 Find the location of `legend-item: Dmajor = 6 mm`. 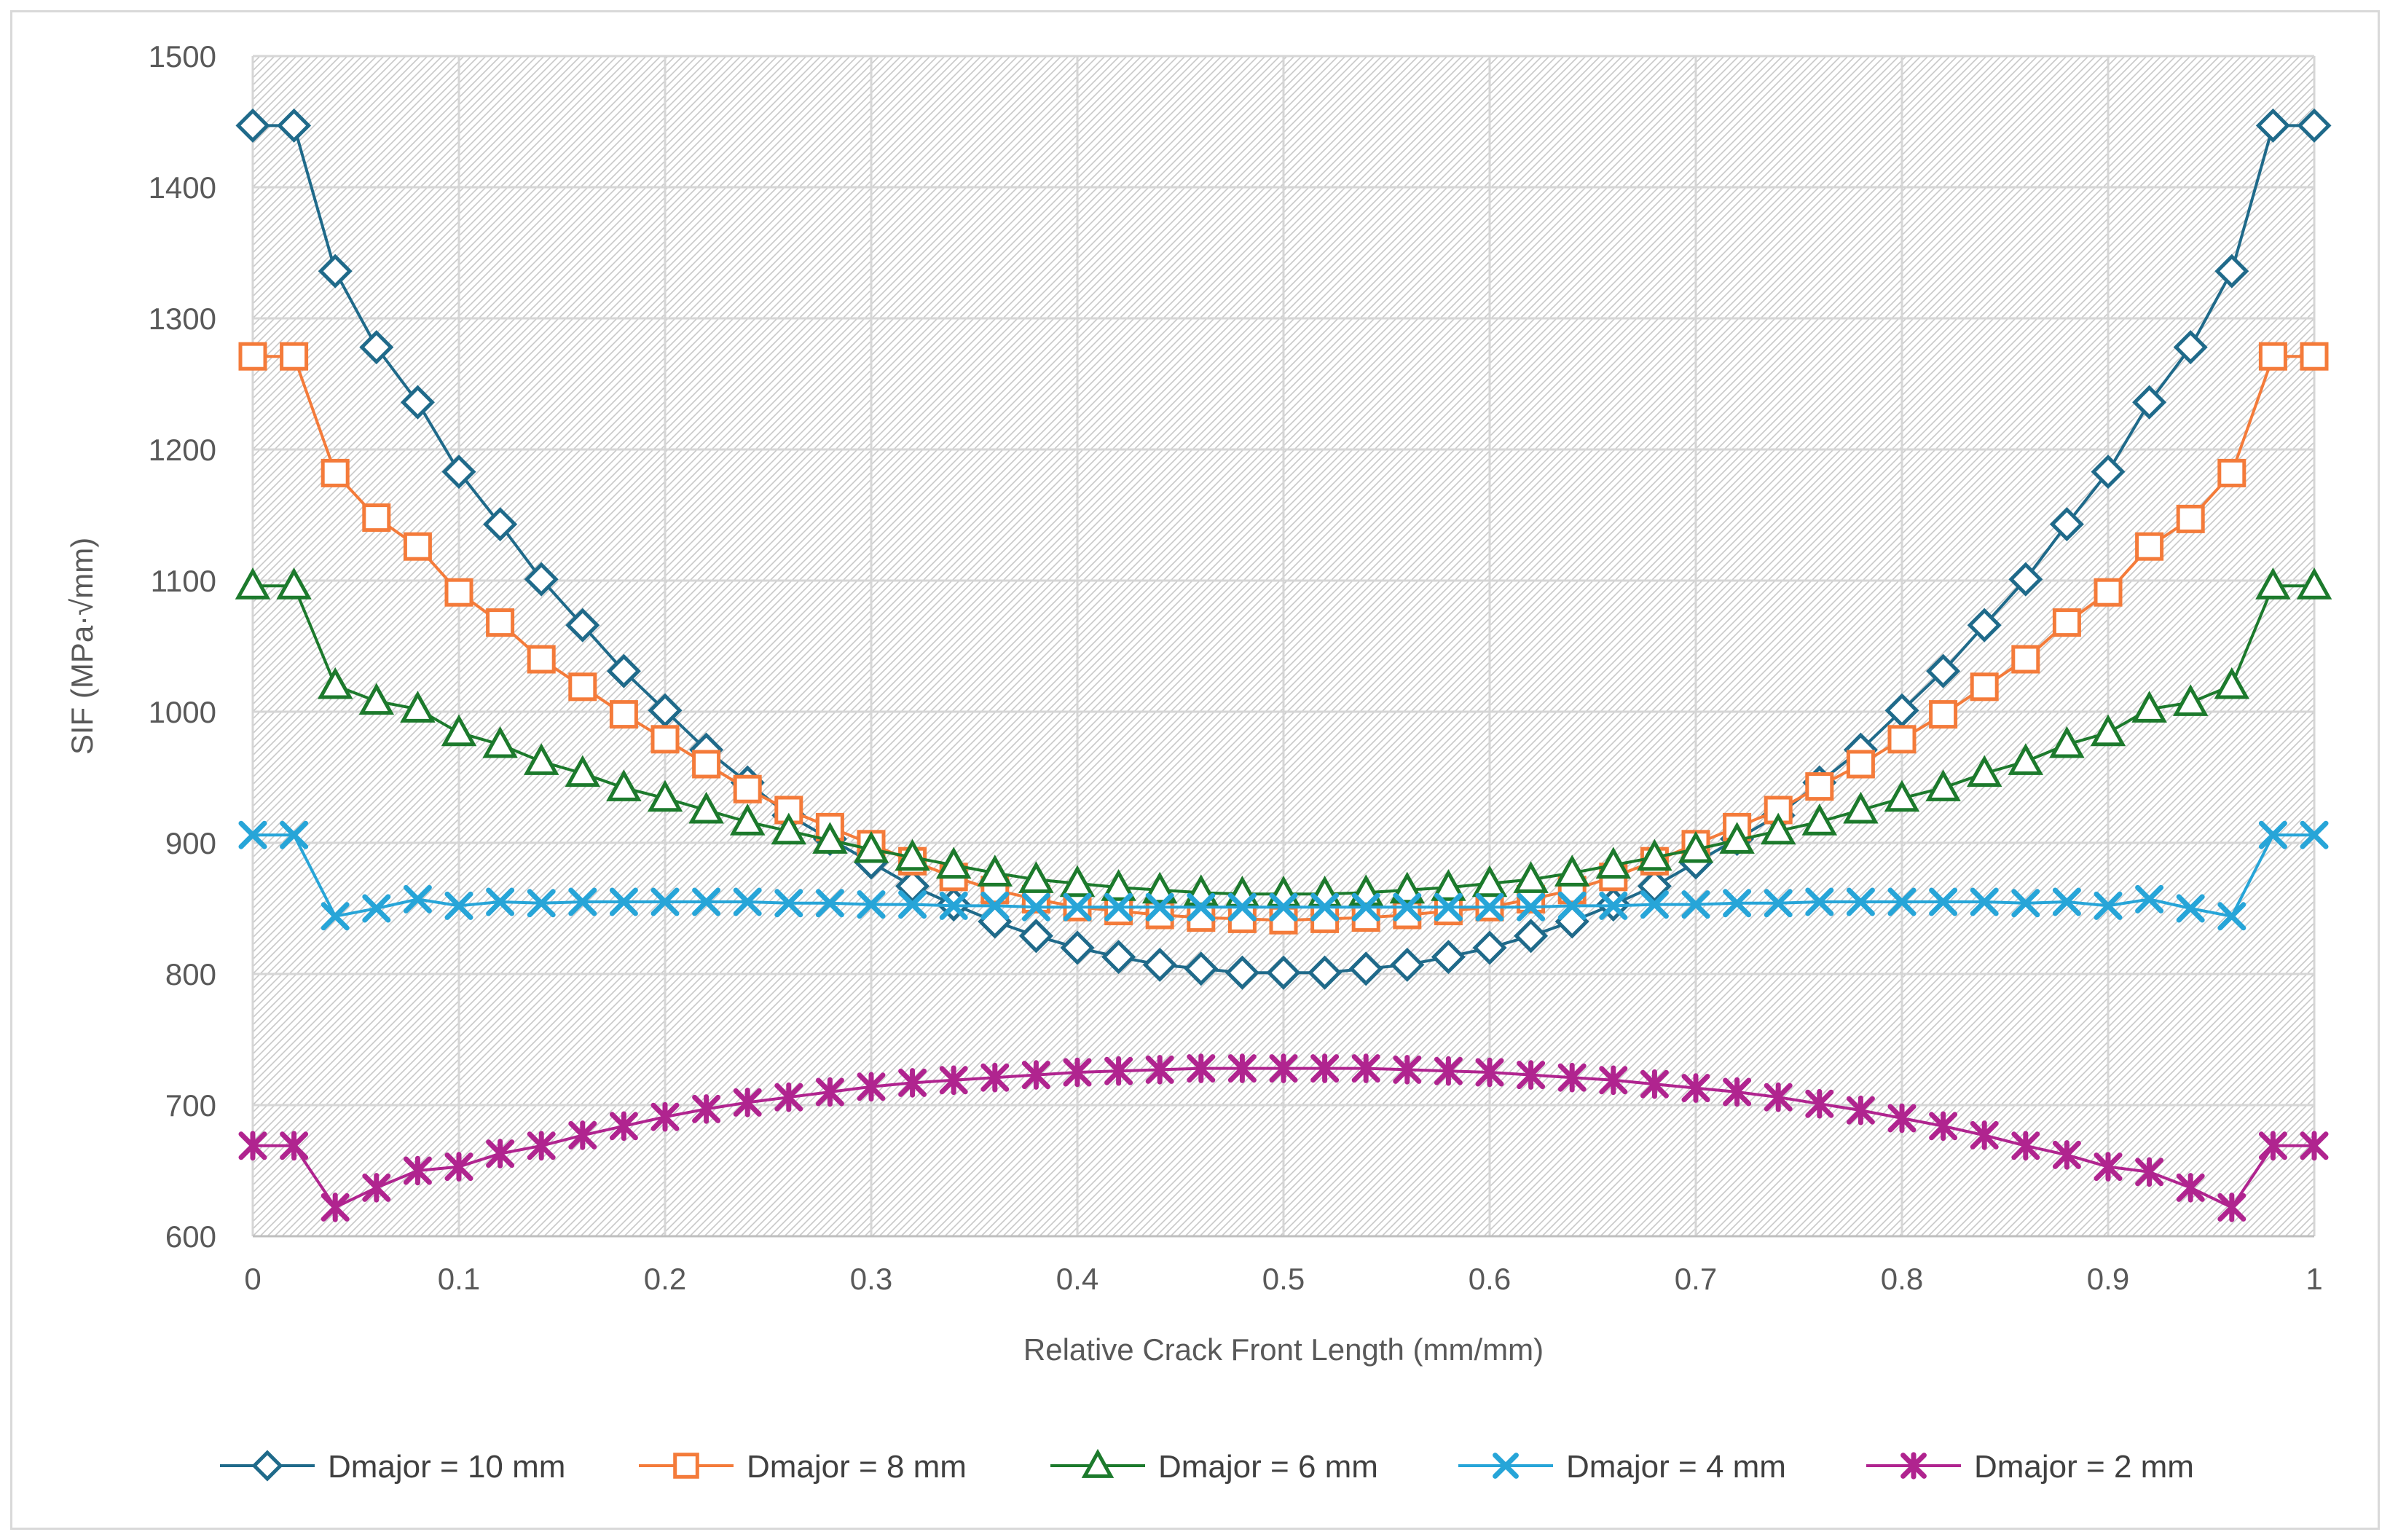

legend-item: Dmajor = 6 mm is located at coordinates (1214, 1466).